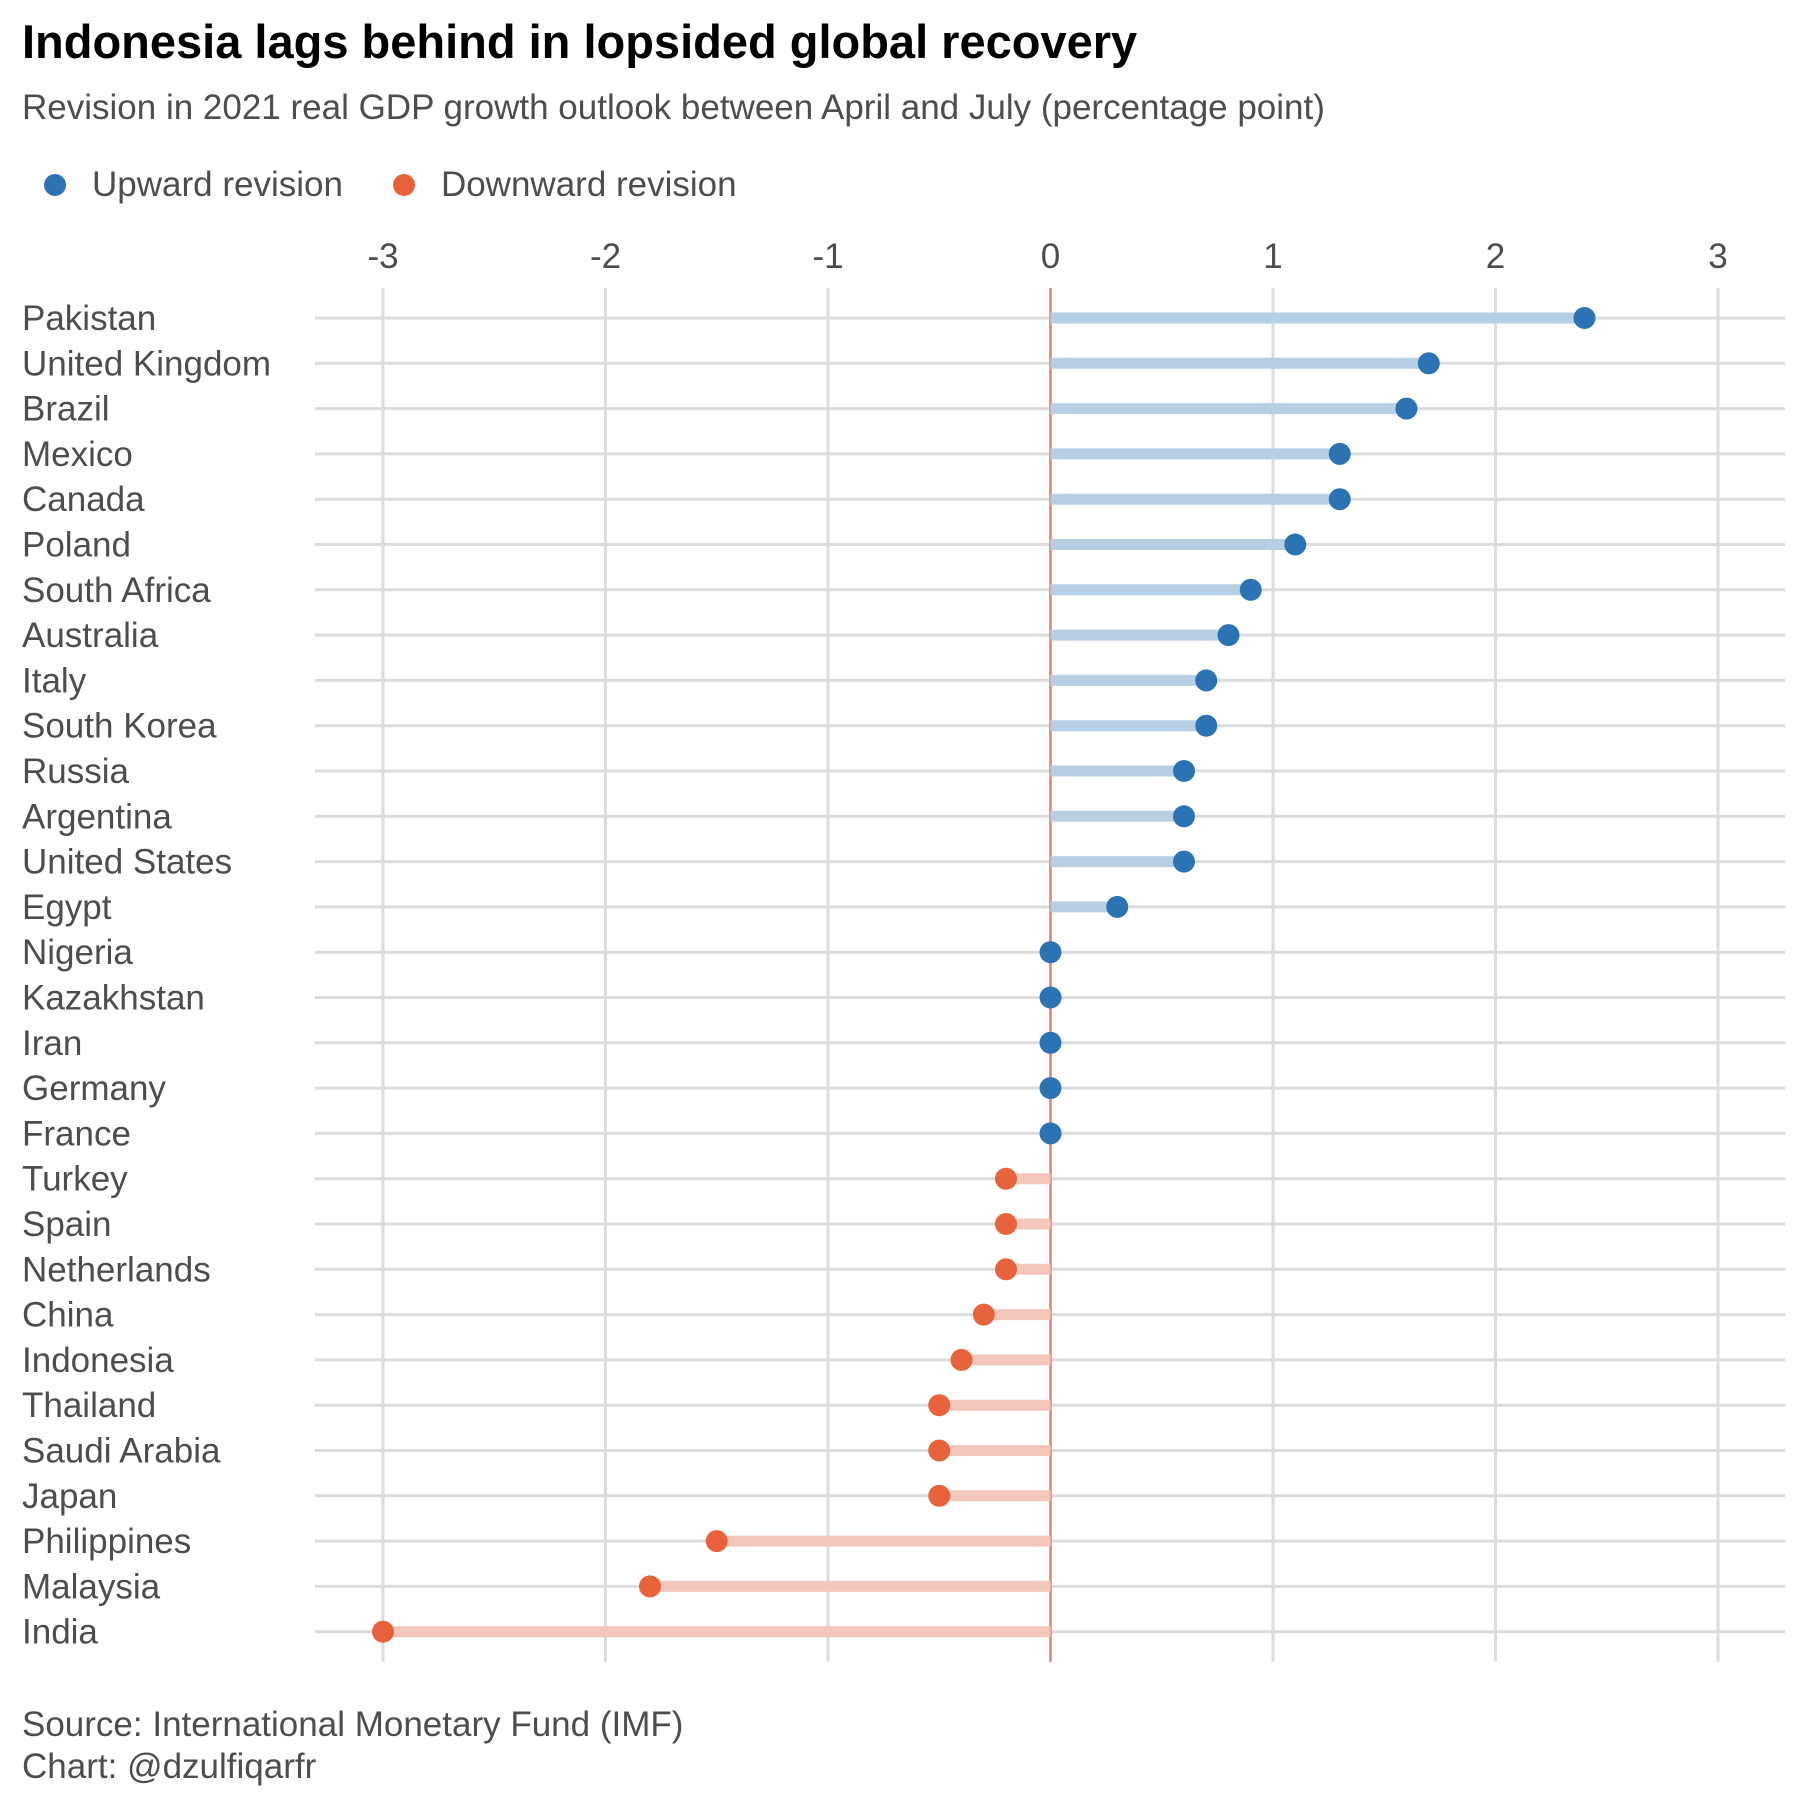 The width and height of the screenshot is (1800, 1800). Describe the element at coordinates (605, 256) in the screenshot. I see `x-tick-label: -2` at that location.